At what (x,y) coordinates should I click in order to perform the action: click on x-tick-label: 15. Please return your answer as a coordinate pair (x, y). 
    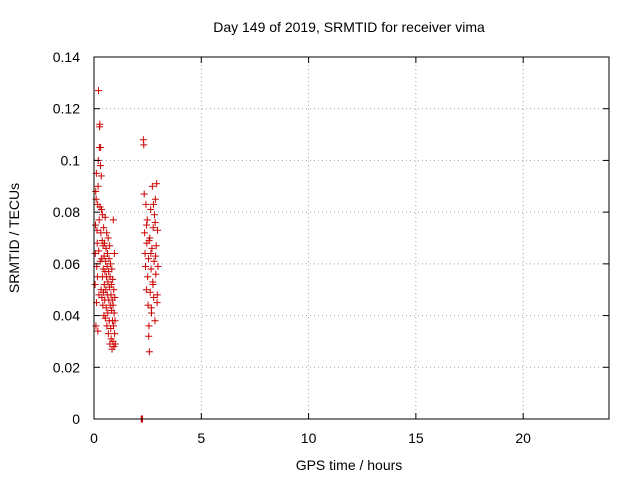
    Looking at the image, I should click on (416, 438).